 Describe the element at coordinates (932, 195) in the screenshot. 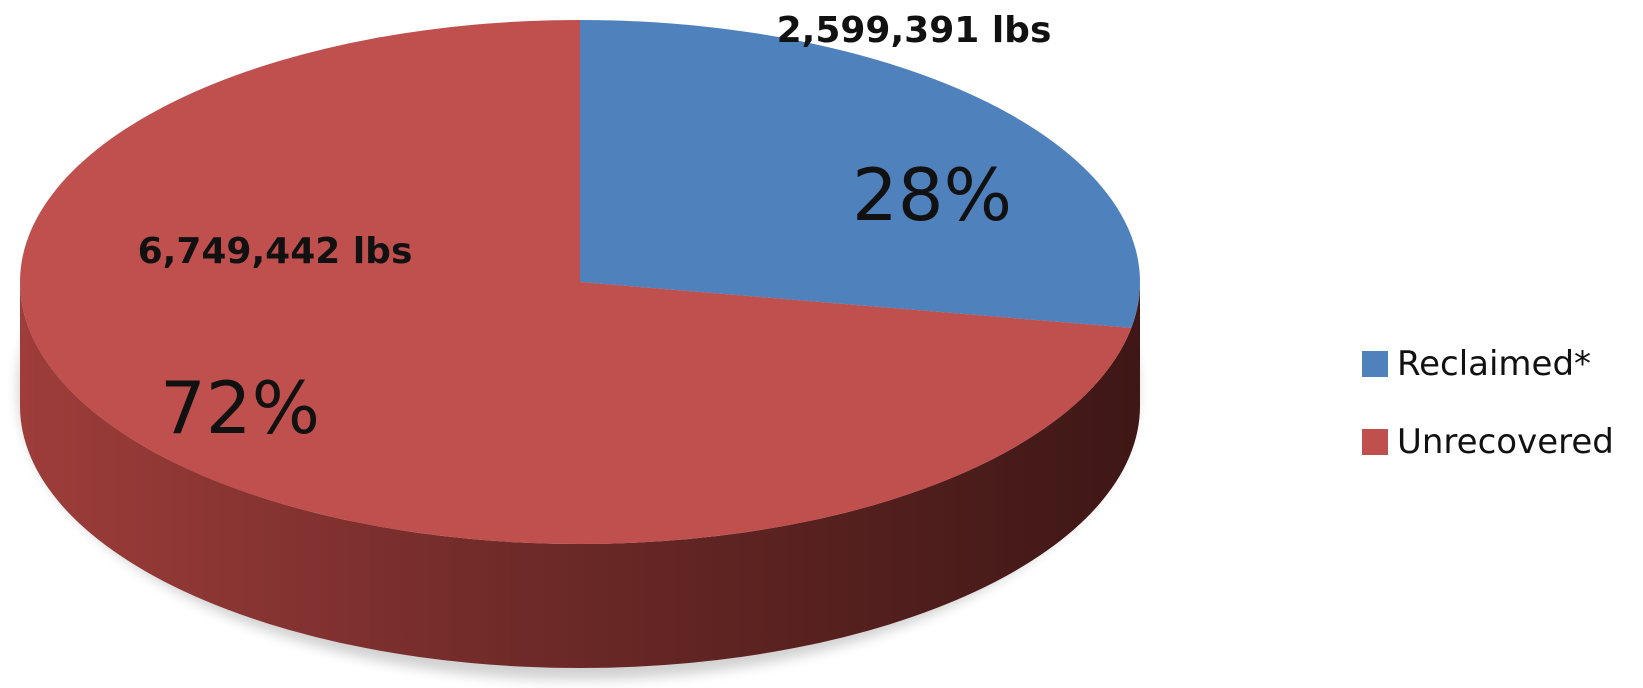

I see `slice-percent-label-reclaimed: 28%` at that location.